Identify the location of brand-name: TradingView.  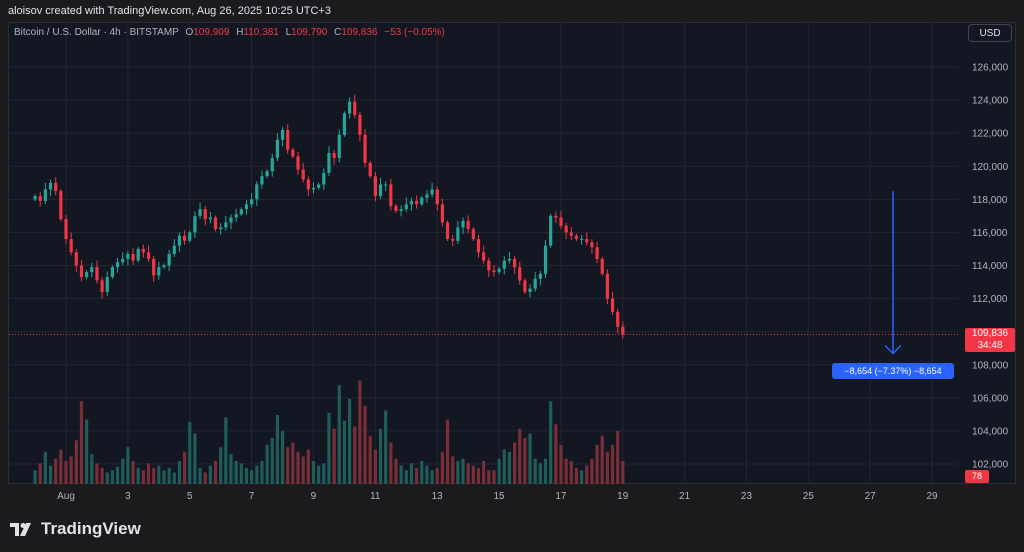
(91, 528).